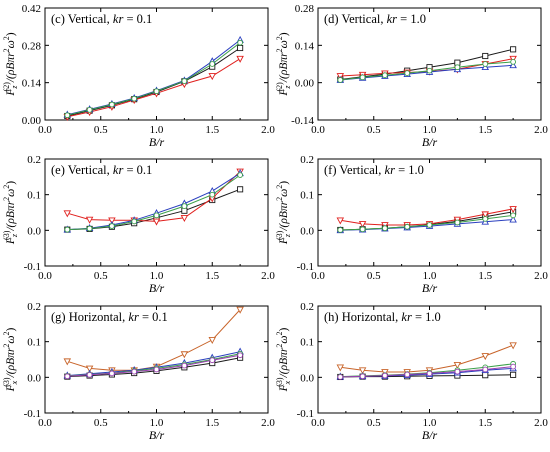 This screenshot has height=452, width=550. What do you see at coordinates (375, 19) in the screenshot?
I see `chart-title: (d) Vertical, kr = 1.0` at bounding box center [375, 19].